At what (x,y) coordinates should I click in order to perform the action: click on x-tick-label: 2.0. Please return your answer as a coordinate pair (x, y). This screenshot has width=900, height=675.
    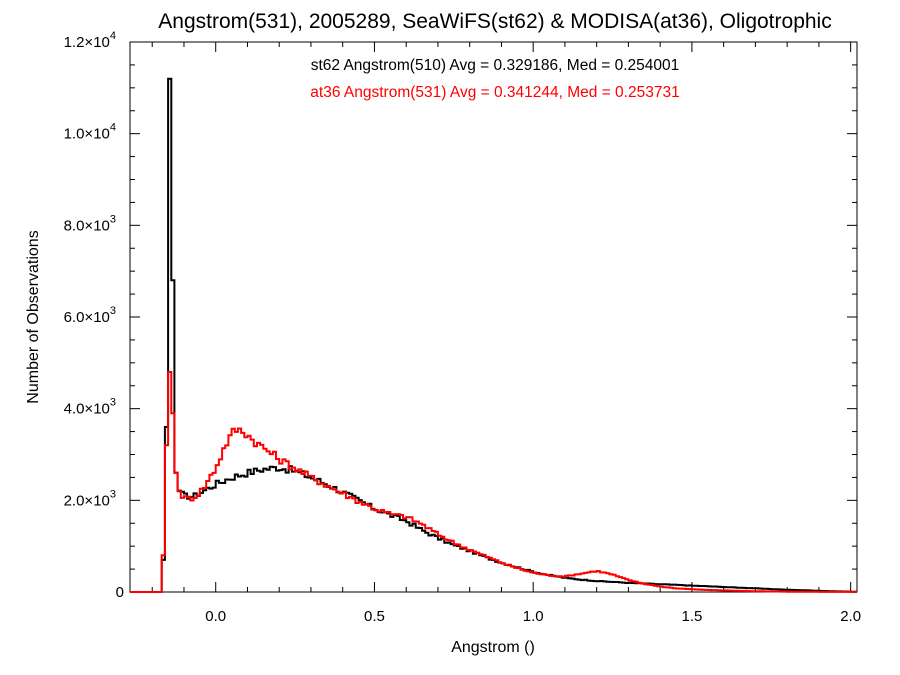
    Looking at the image, I should click on (850, 616).